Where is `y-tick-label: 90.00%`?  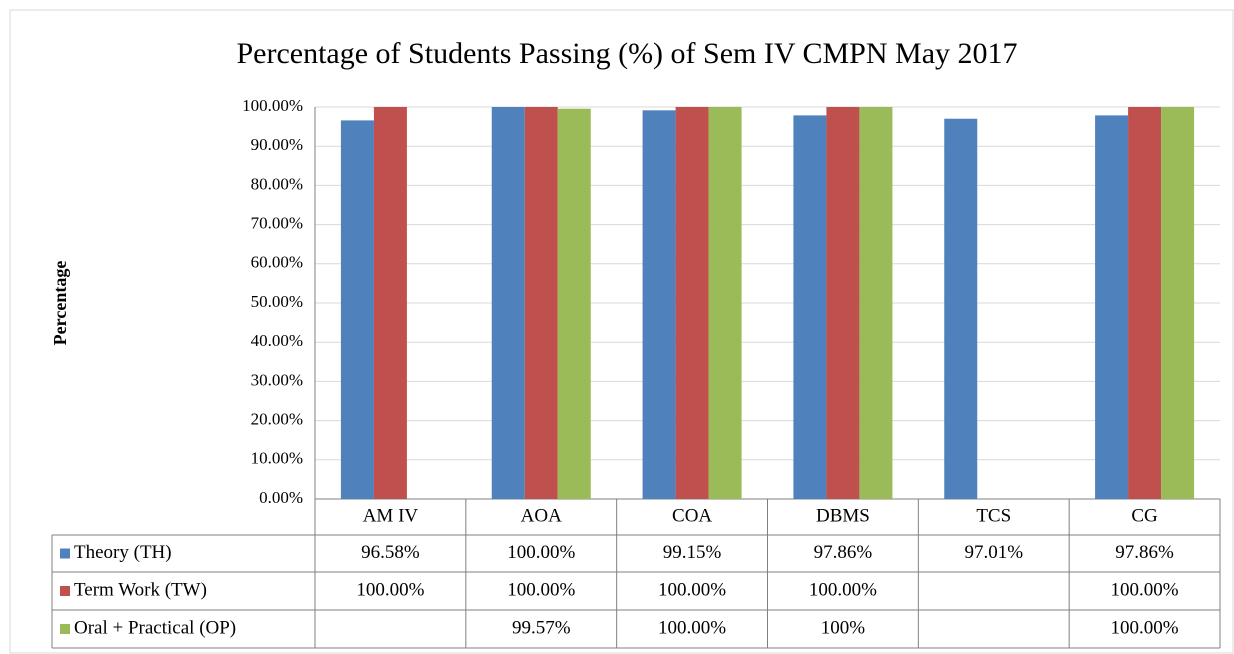 y-tick-label: 90.00% is located at coordinates (277, 144).